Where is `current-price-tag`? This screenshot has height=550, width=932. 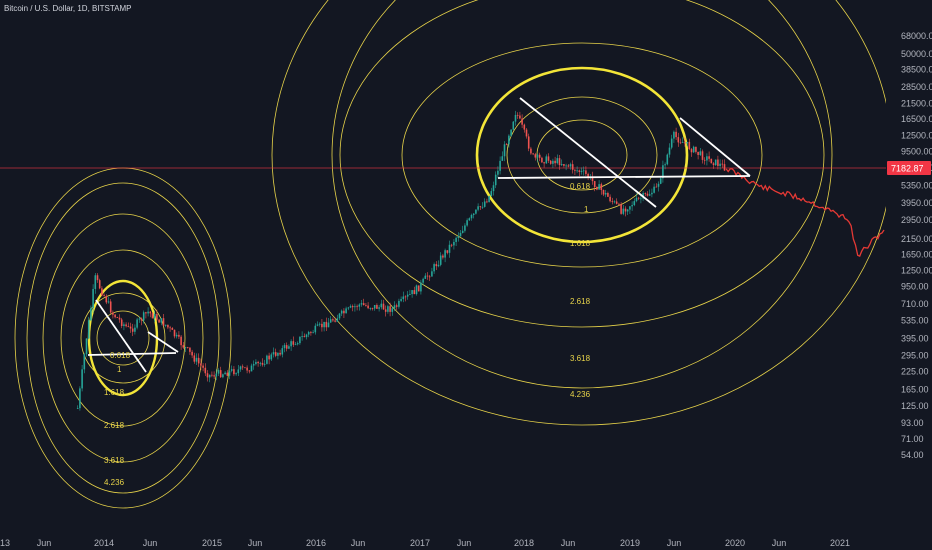 current-price-tag is located at coordinates (909, 168).